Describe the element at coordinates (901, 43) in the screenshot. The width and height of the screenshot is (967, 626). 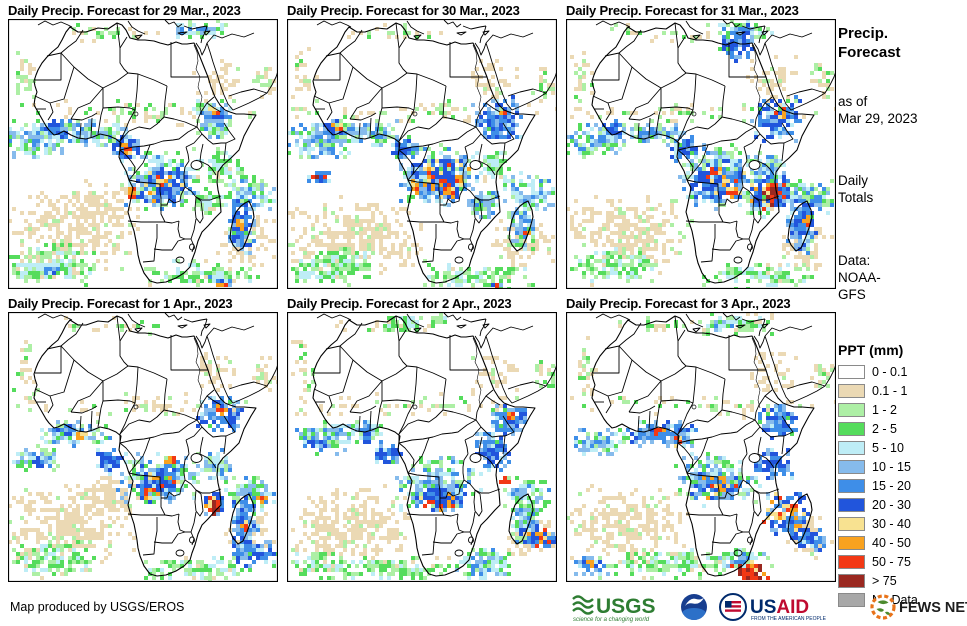
I see `sidebar-heading: Precip. Forecast` at that location.